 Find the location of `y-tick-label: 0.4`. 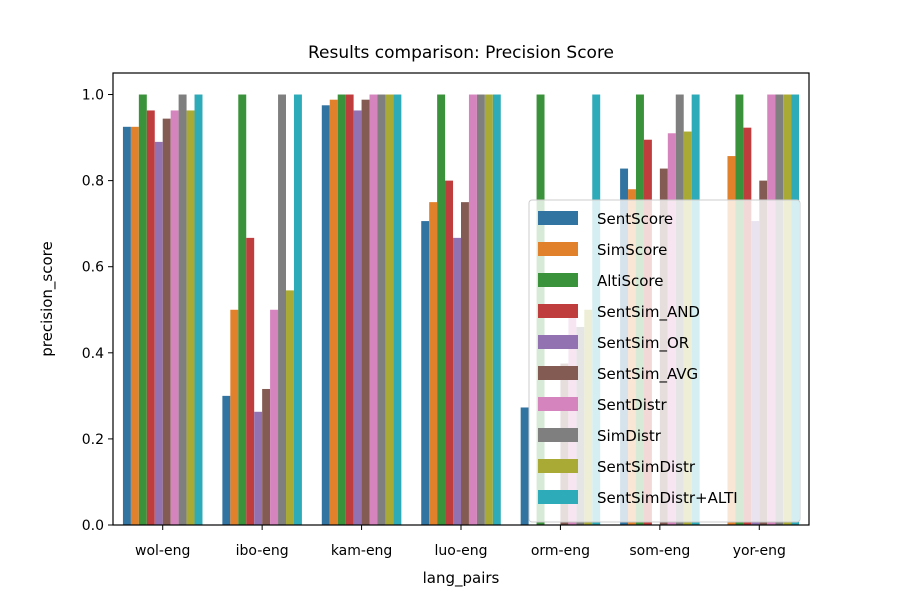

y-tick-label: 0.4 is located at coordinates (93, 354).